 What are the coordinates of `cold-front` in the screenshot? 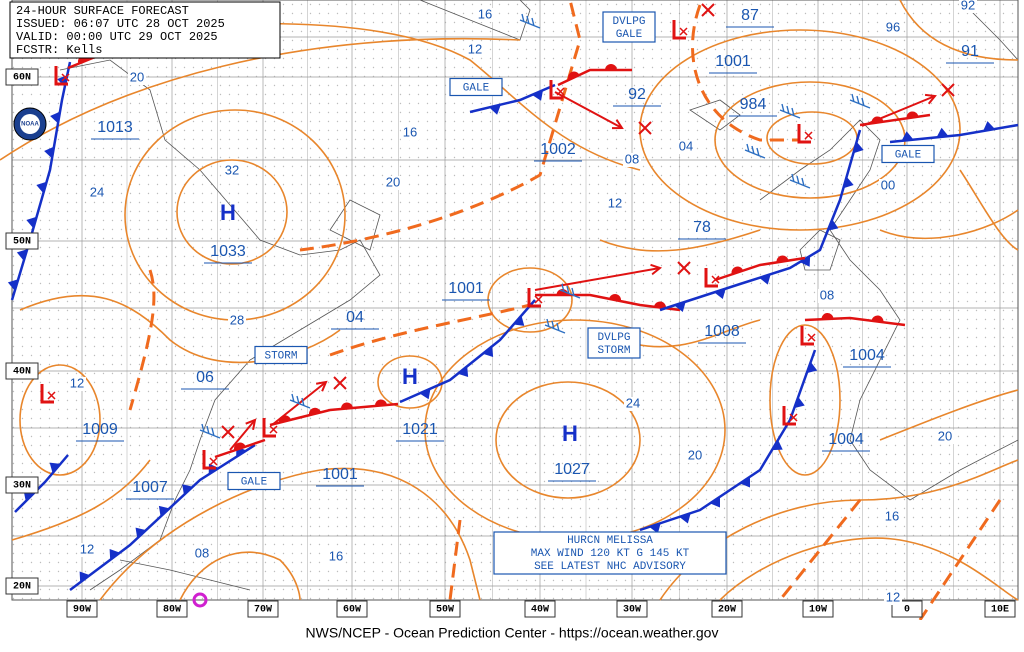 It's located at (41, 483).